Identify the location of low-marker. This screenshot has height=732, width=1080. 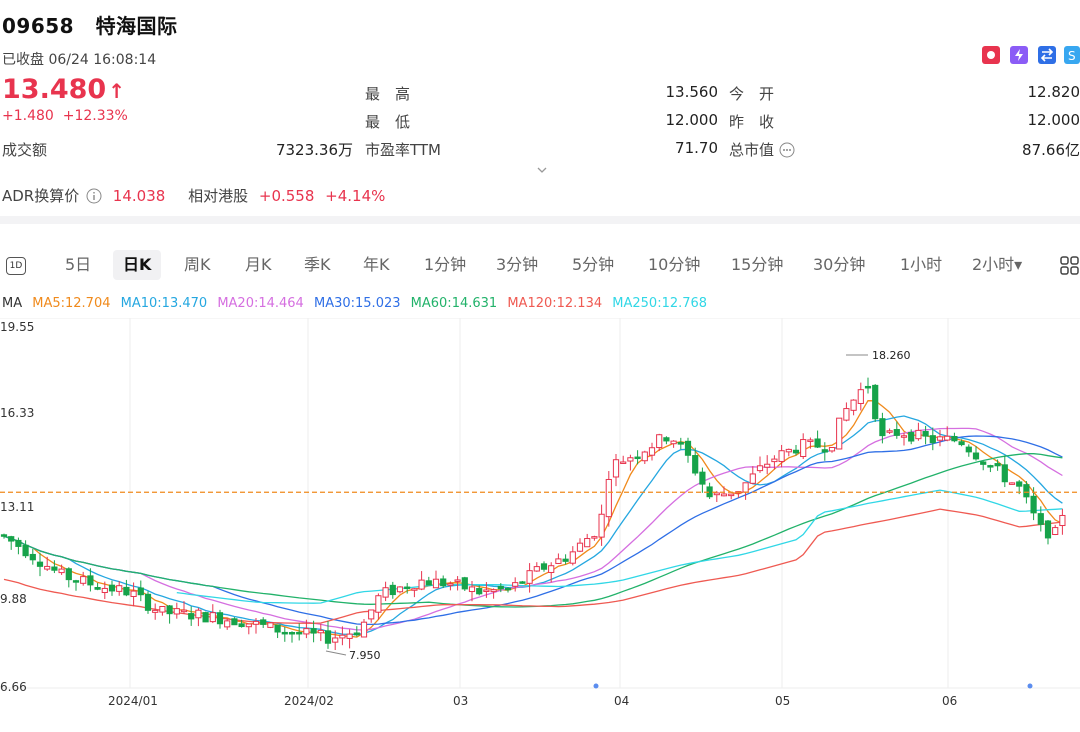
(336, 653).